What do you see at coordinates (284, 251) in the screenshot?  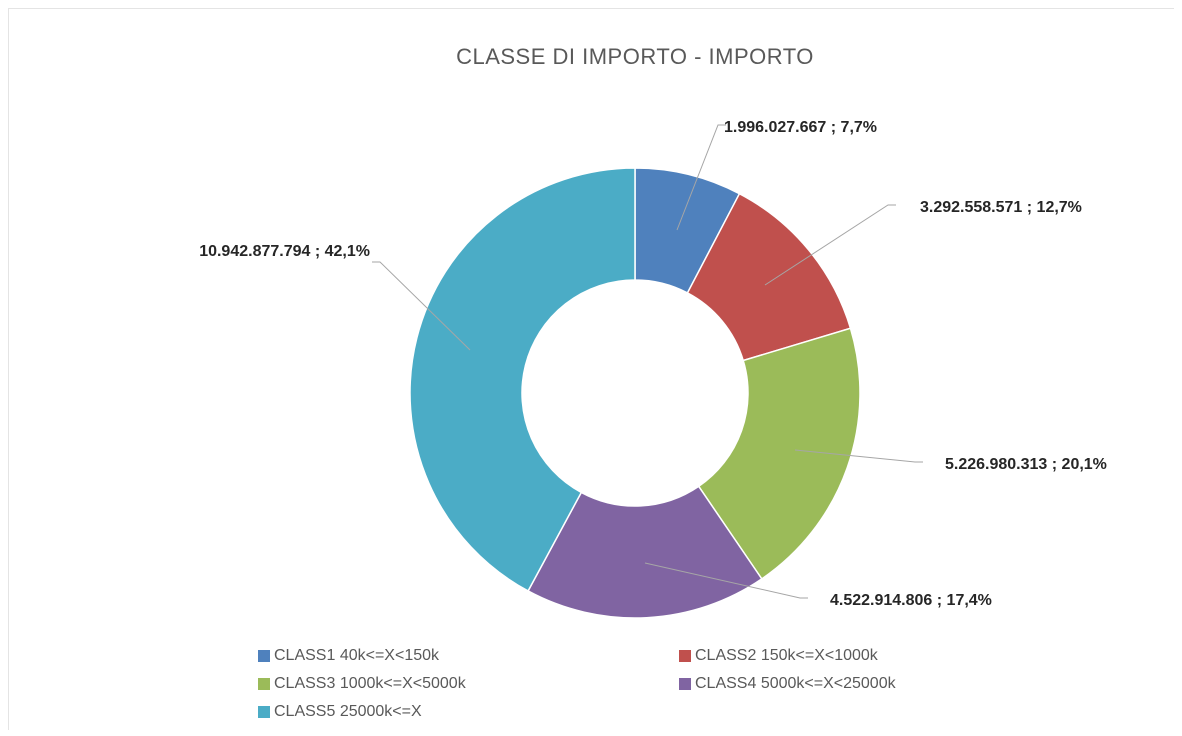 I see `data-label: 10.942.877.794 ; 42,1%` at bounding box center [284, 251].